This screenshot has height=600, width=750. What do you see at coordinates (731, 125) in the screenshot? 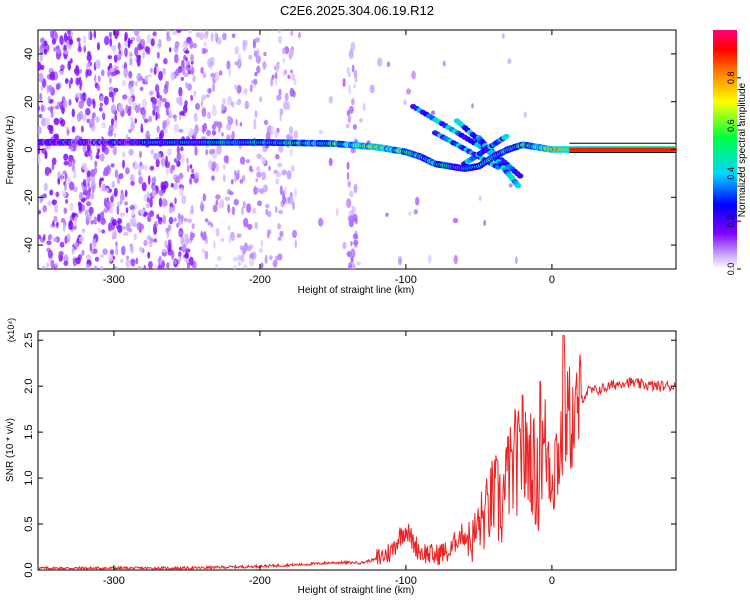
I see `colorbar-tick-label: 0.6` at bounding box center [731, 125].